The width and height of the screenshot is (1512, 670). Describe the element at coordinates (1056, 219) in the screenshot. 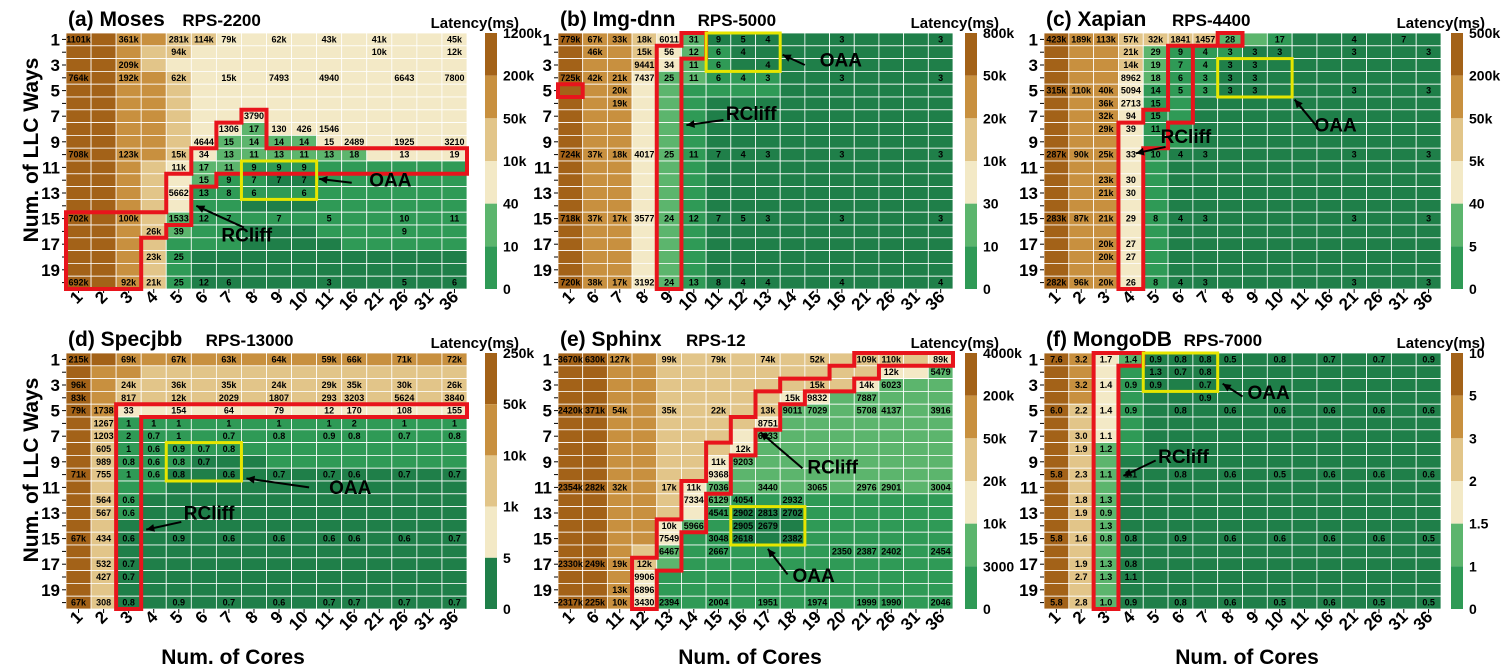

I see `cell-value: 283k` at that location.